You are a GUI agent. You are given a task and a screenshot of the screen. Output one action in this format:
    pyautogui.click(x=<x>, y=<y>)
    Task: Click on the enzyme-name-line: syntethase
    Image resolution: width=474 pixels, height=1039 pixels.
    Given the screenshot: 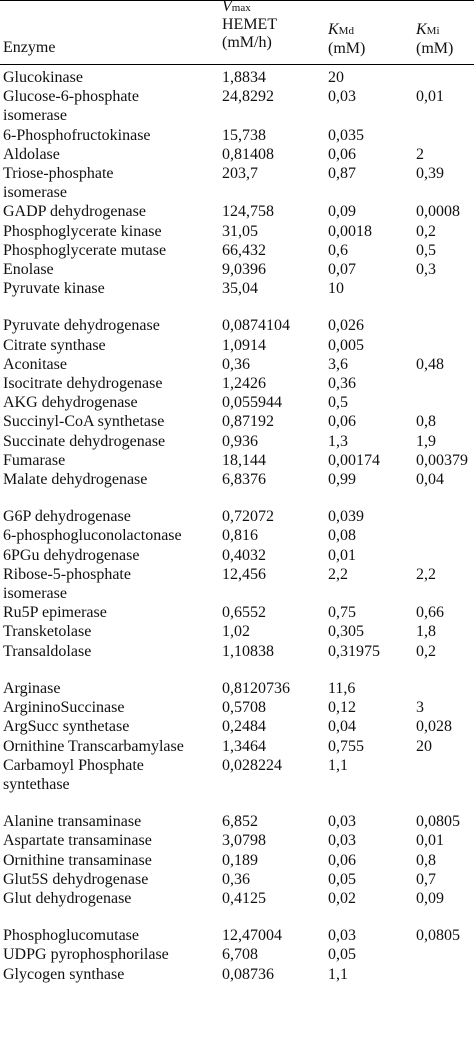 What is the action you would take?
    pyautogui.click(x=36, y=784)
    